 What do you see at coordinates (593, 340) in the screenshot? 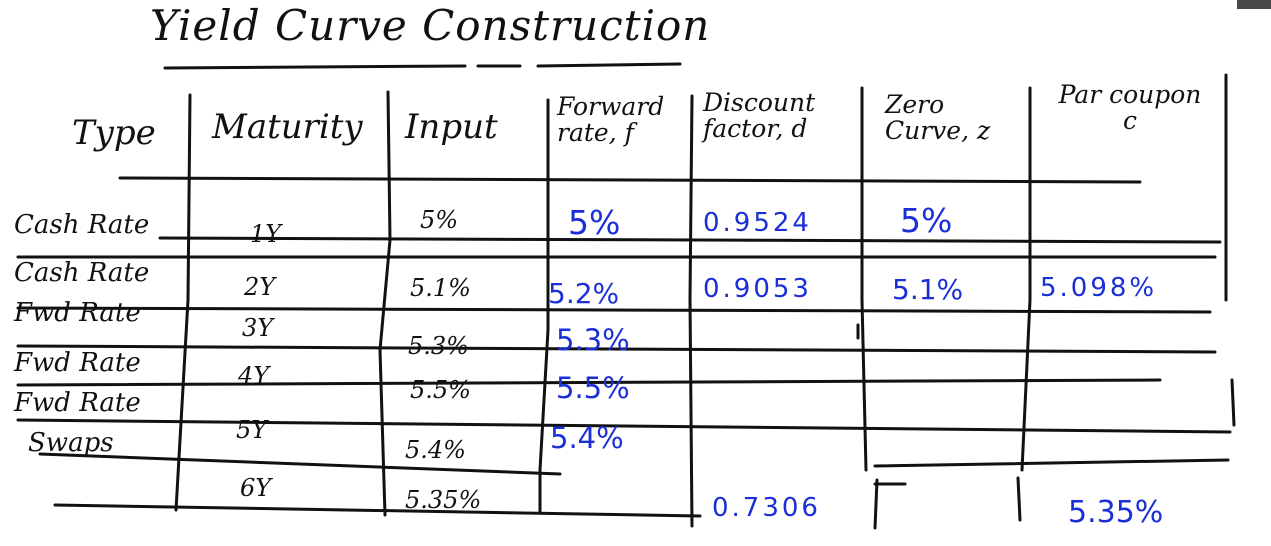
I see `row3-forward: 5.3%` at bounding box center [593, 340].